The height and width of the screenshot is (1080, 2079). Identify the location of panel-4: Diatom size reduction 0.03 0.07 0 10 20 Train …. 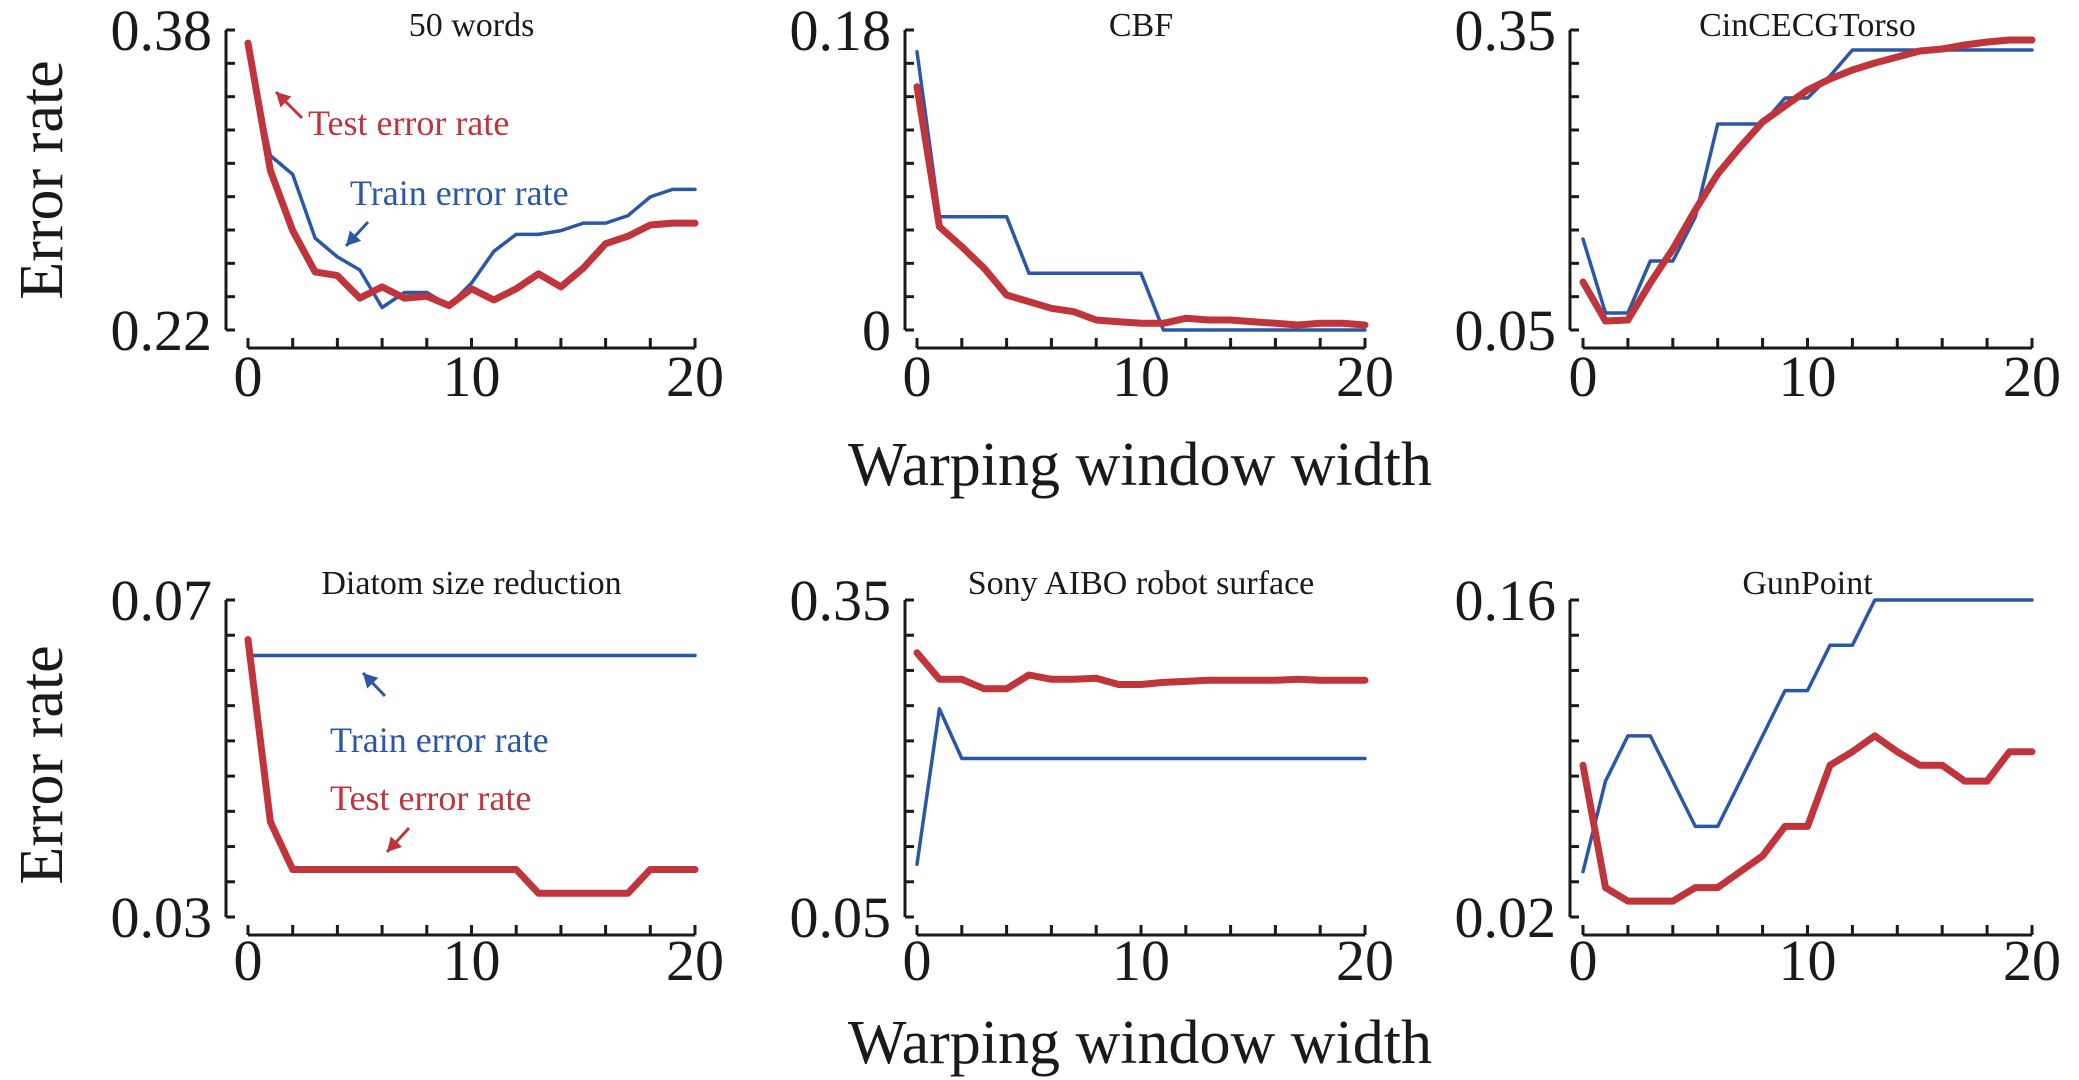
(418, 779).